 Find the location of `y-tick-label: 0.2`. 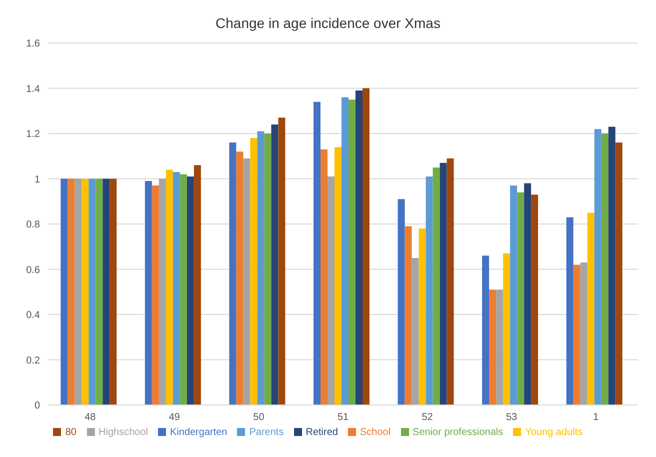

y-tick-label: 0.2 is located at coordinates (33, 360).